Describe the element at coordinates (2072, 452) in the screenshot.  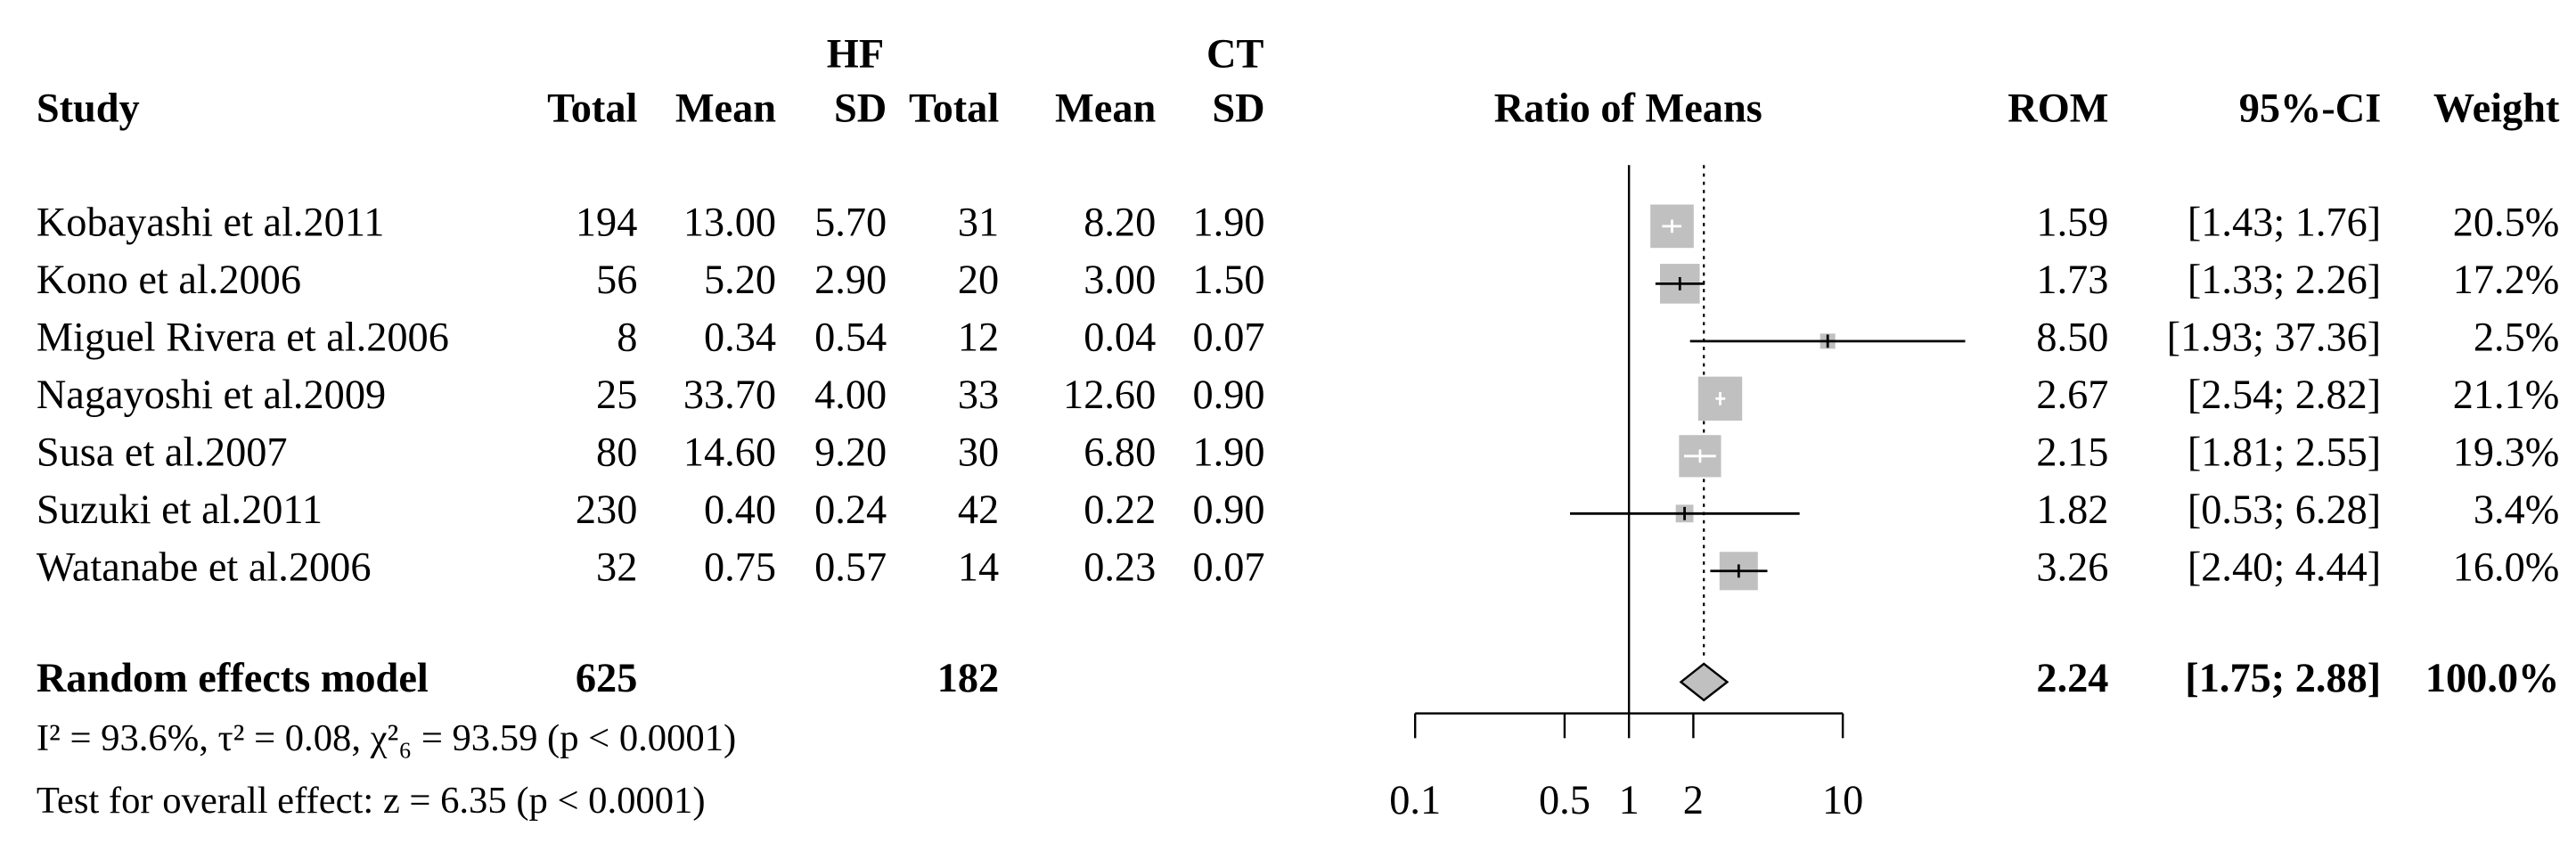
I see `rom-label: 2.15` at that location.